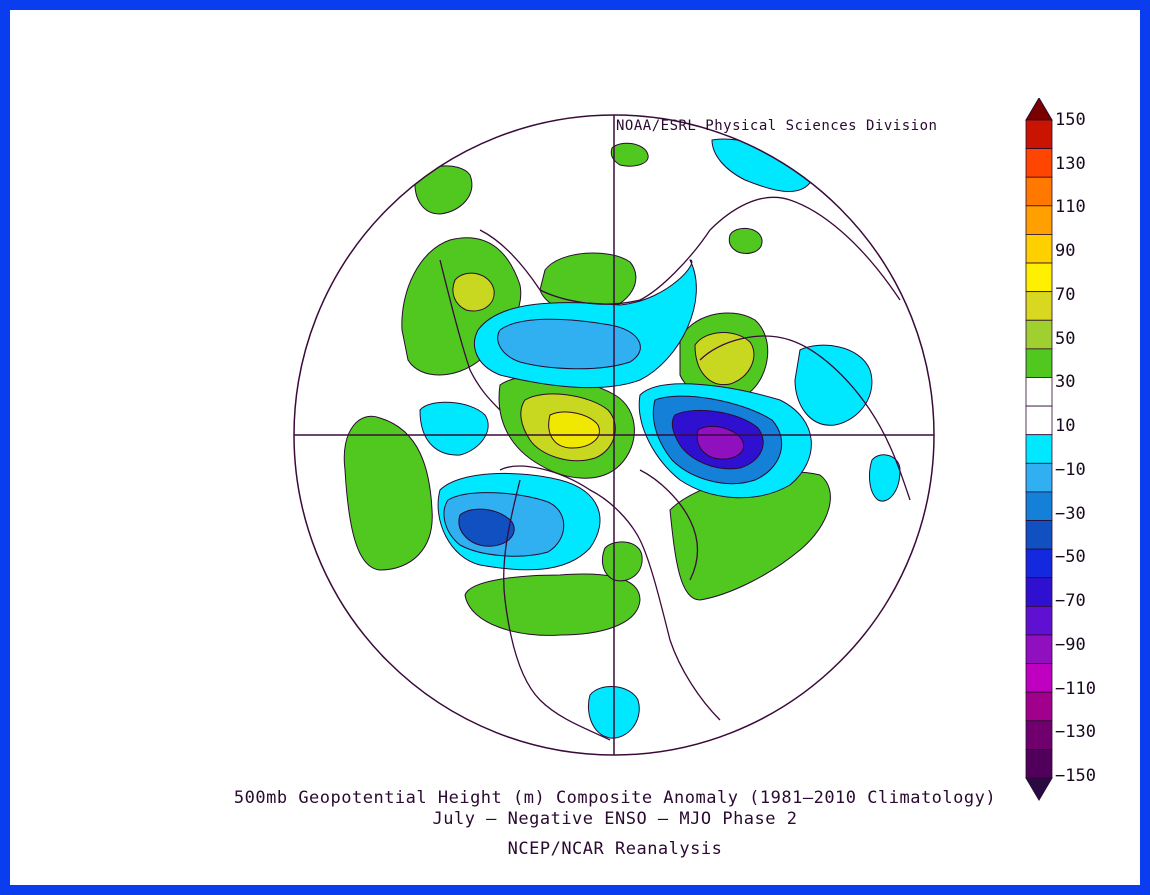  What do you see at coordinates (388, 493) in the screenshot?
I see `anomaly-pos-northpacific` at bounding box center [388, 493].